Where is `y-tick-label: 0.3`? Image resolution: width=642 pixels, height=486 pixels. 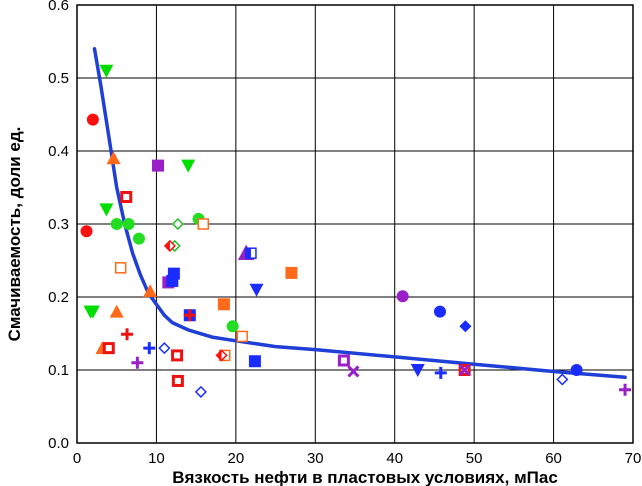 y-tick-label: 0.3 is located at coordinates (58, 224).